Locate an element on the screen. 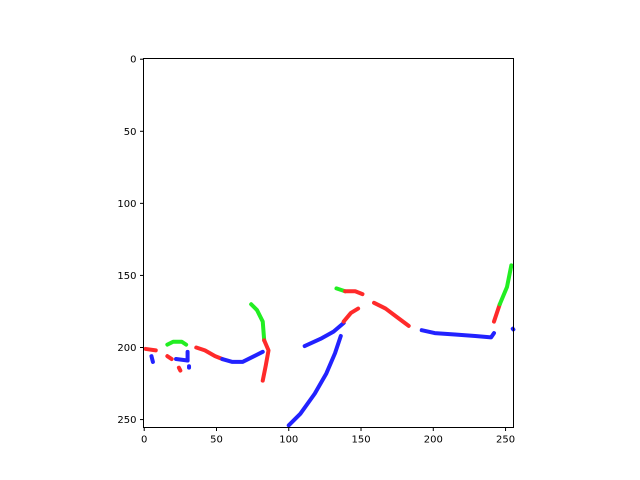 The width and height of the screenshot is (640, 480). y-tick-label: 250 is located at coordinates (126, 420).